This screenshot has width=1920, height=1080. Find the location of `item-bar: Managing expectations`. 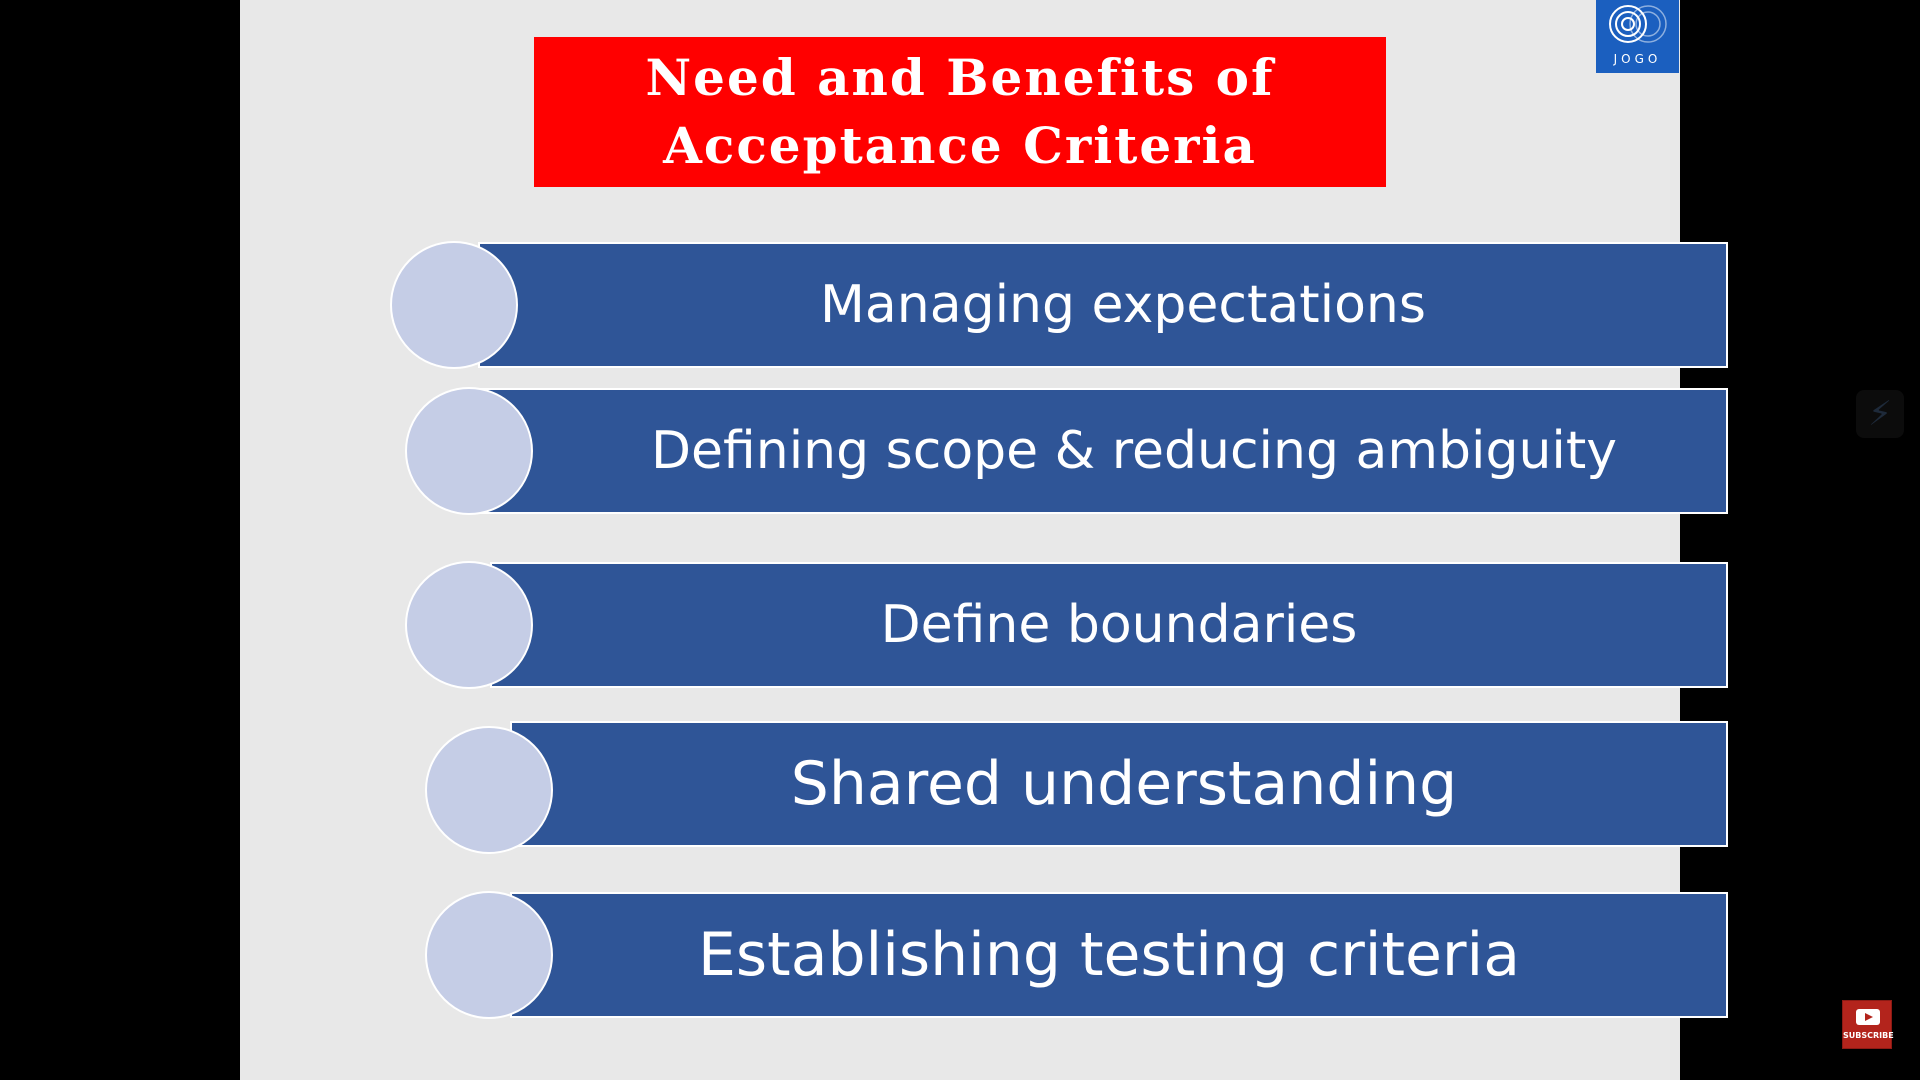

item-bar: Managing expectations is located at coordinates (1103, 305).